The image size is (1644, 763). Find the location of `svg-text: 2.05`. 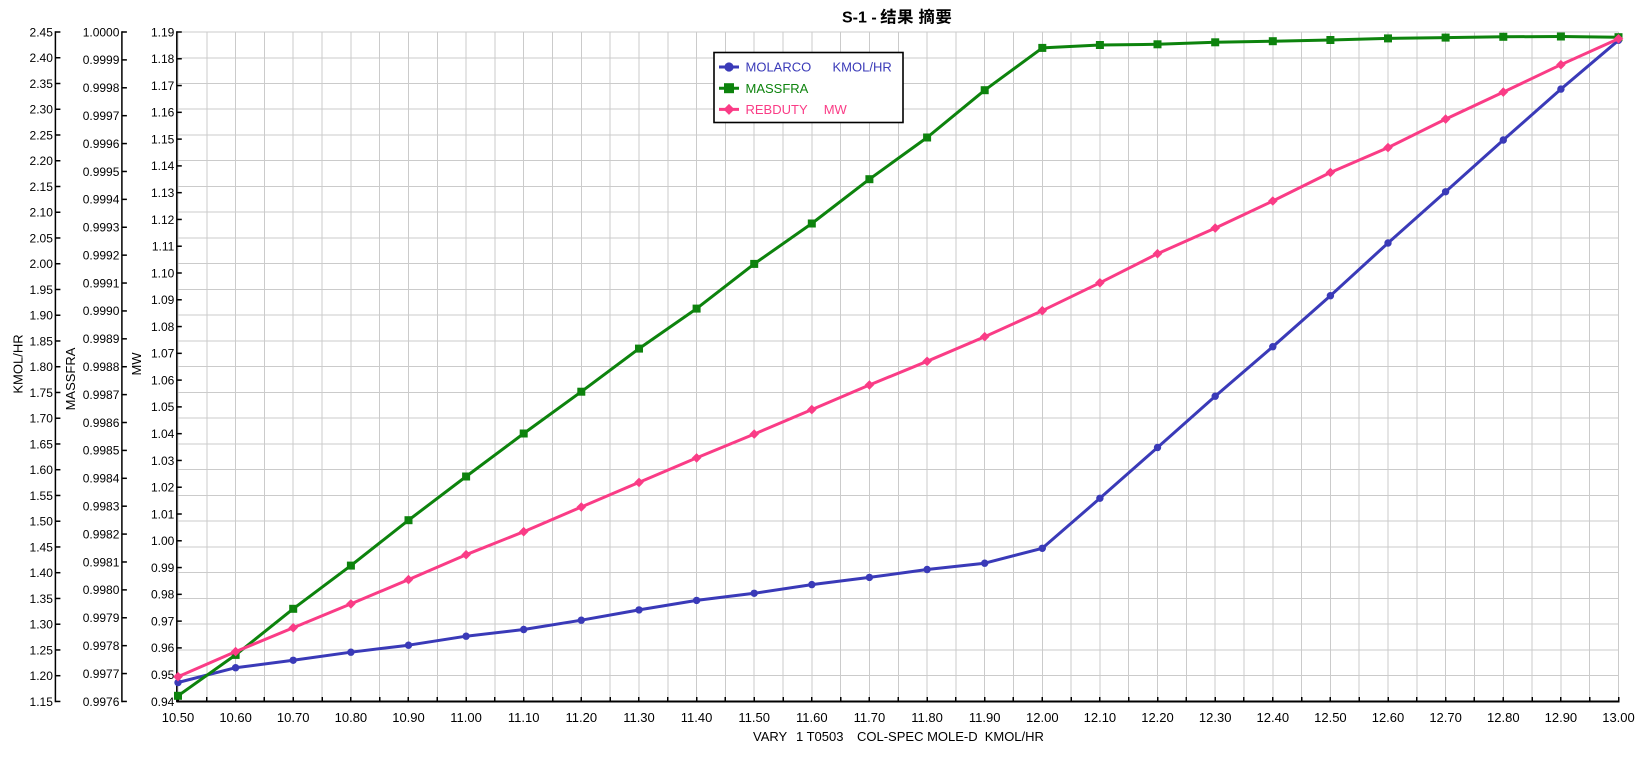

svg-text: 2.05 is located at coordinates (42, 238).